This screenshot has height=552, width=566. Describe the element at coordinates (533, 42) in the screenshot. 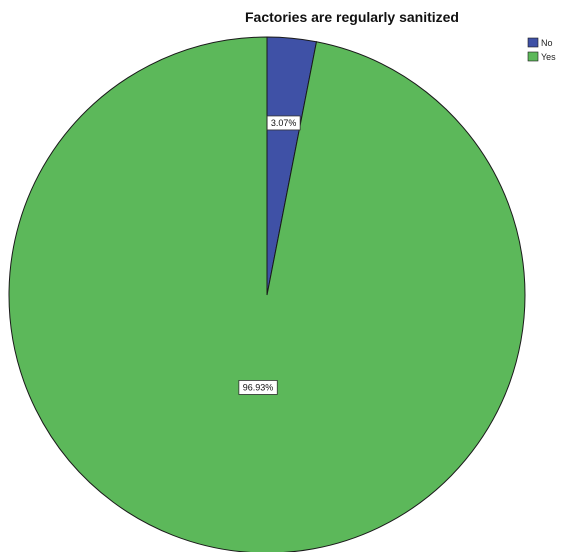

I see `legend-swatch-no` at that location.